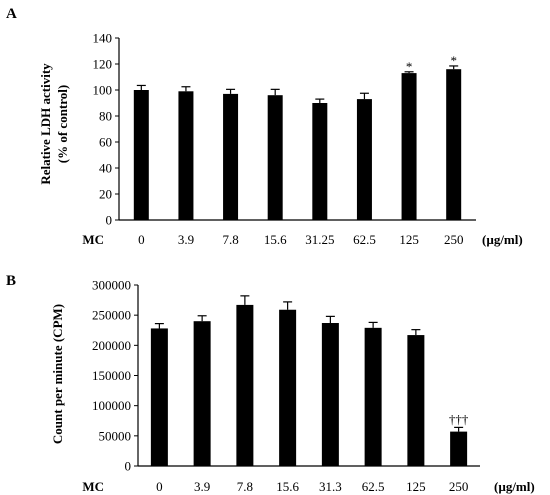 The image size is (550, 495). Describe the element at coordinates (106, 129) in the screenshot. I see `panel-a-yticks: 0 20 40 60 80 100 120 140` at that location.